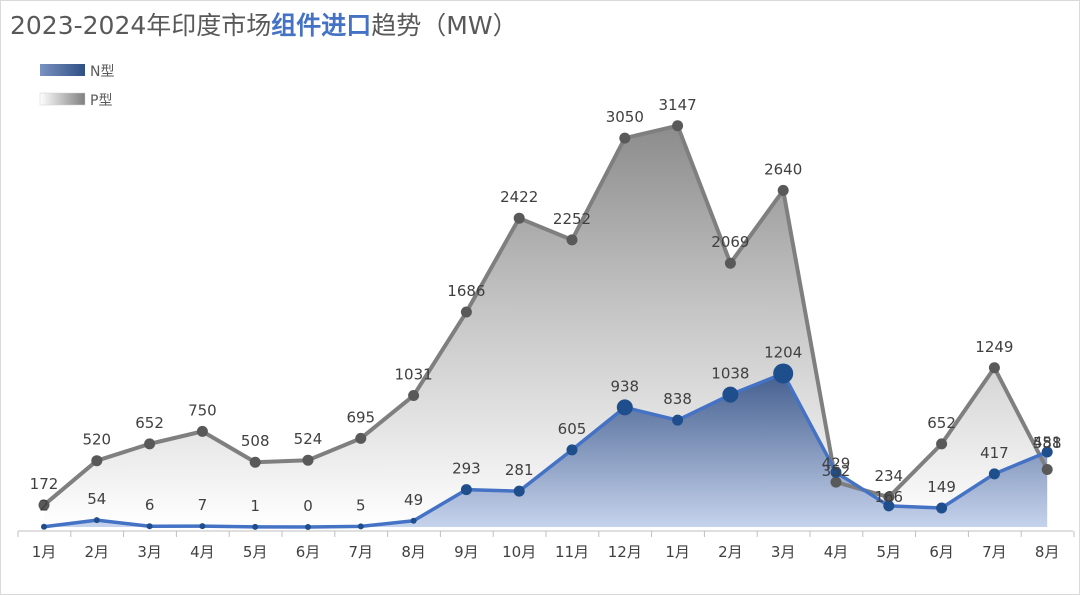 This screenshot has height=595, width=1080. I want to click on p-data-label: 234, so click(888, 476).